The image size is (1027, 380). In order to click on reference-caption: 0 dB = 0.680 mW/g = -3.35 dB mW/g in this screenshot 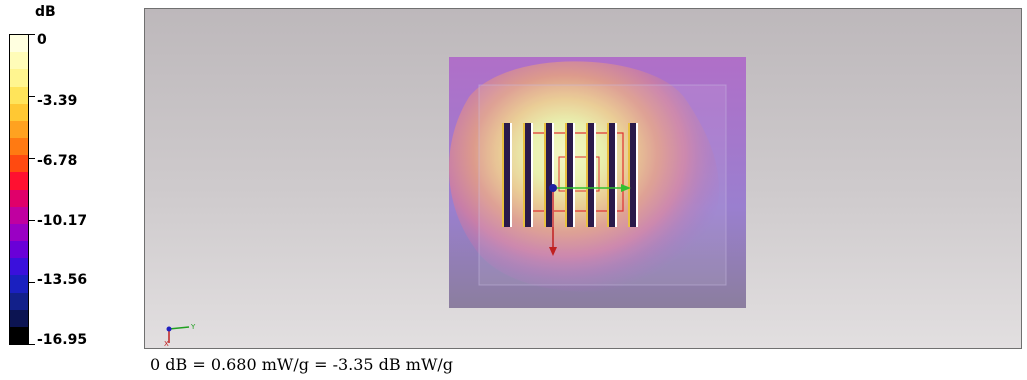, I will do `click(302, 364)`.